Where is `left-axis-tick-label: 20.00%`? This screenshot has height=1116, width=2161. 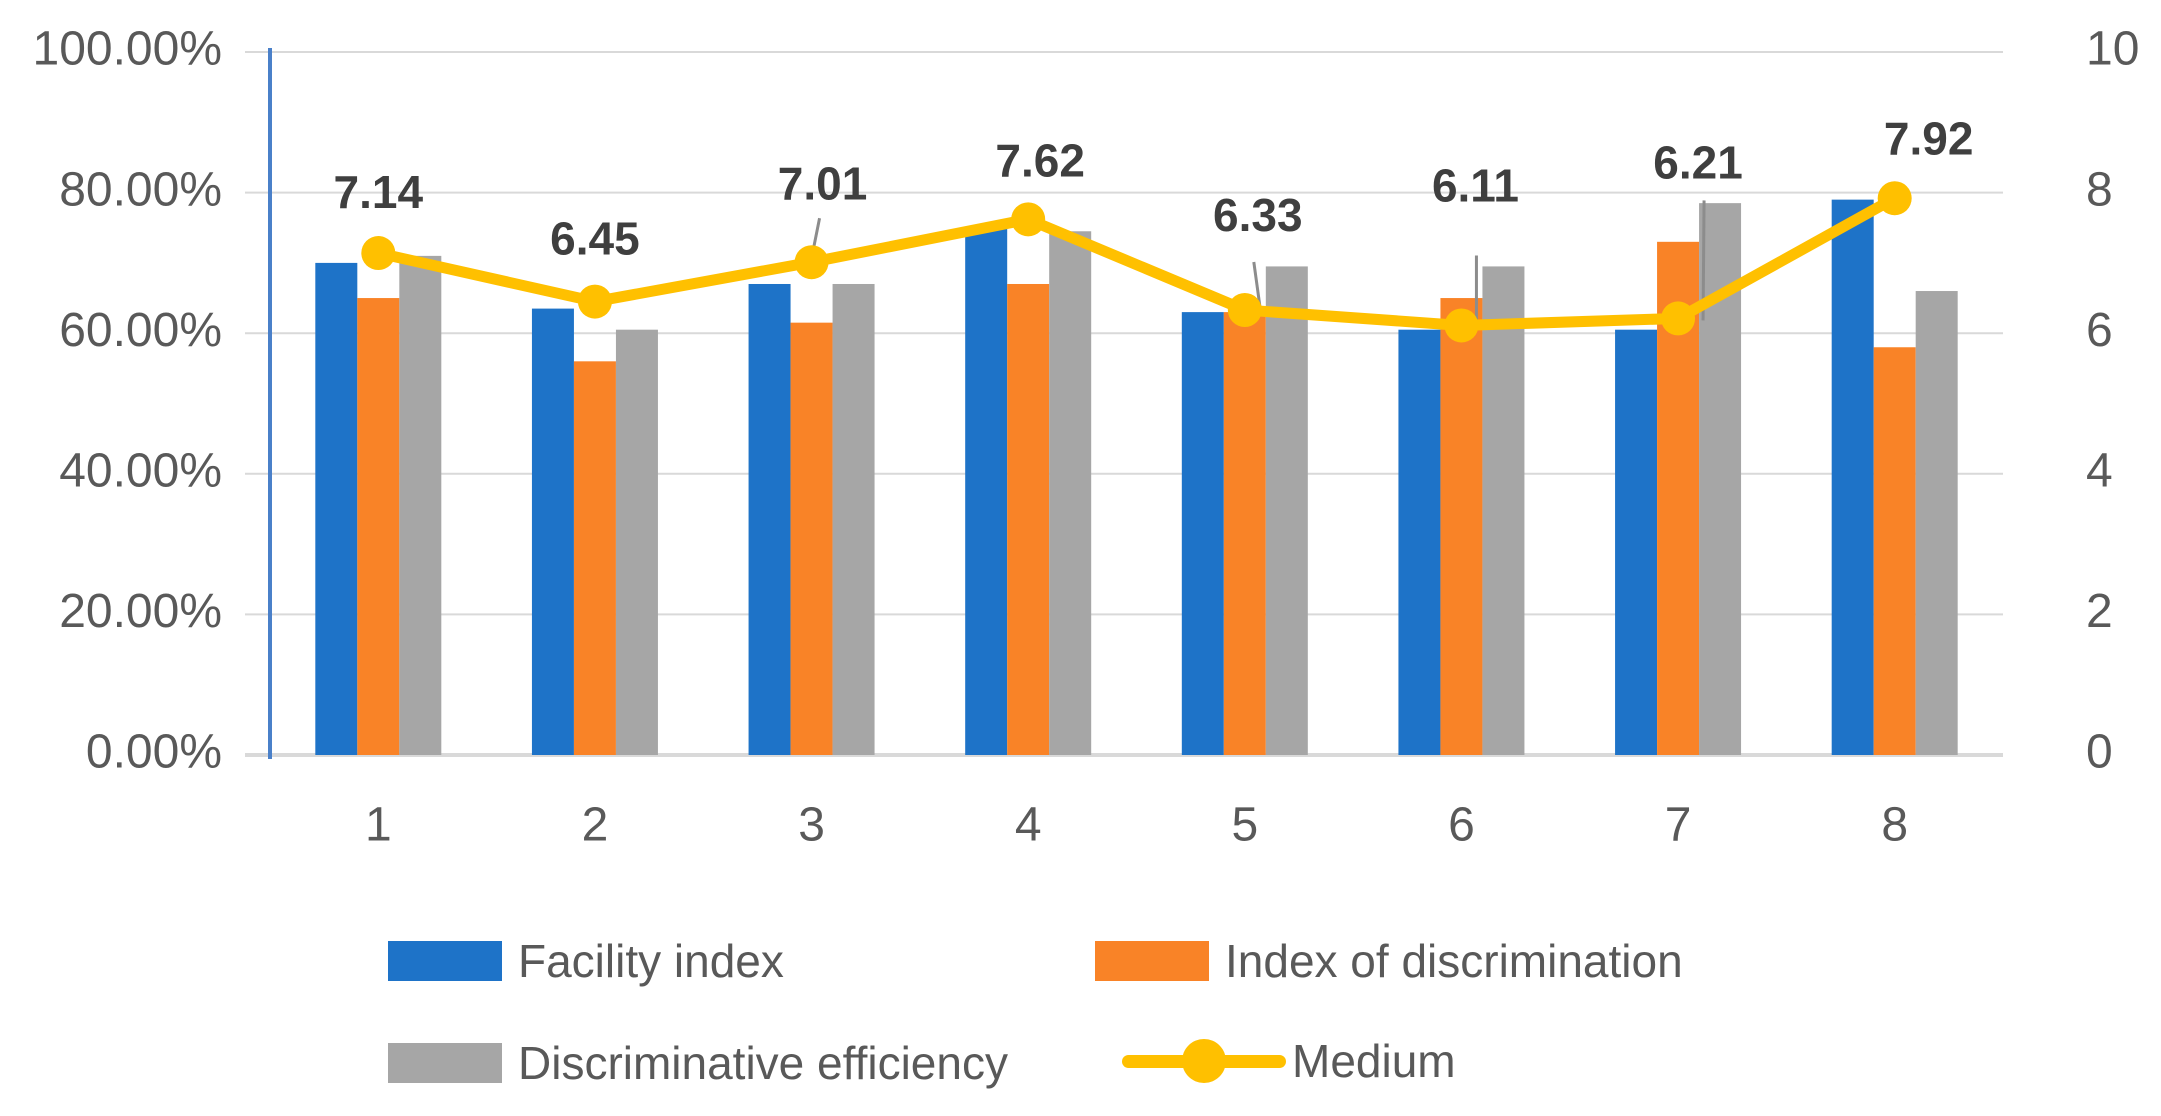 left-axis-tick-label: 20.00% is located at coordinates (140, 611).